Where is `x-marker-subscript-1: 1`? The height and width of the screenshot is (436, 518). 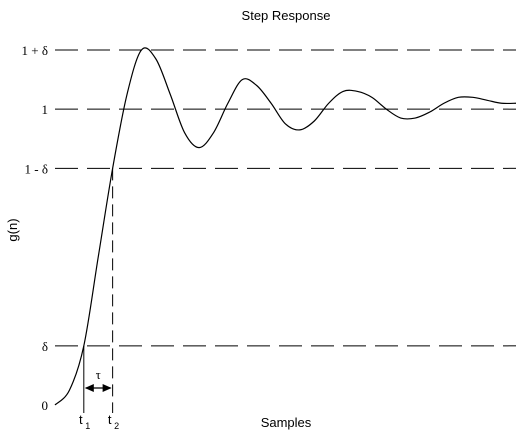 x-marker-subscript-1: 1 is located at coordinates (87, 426).